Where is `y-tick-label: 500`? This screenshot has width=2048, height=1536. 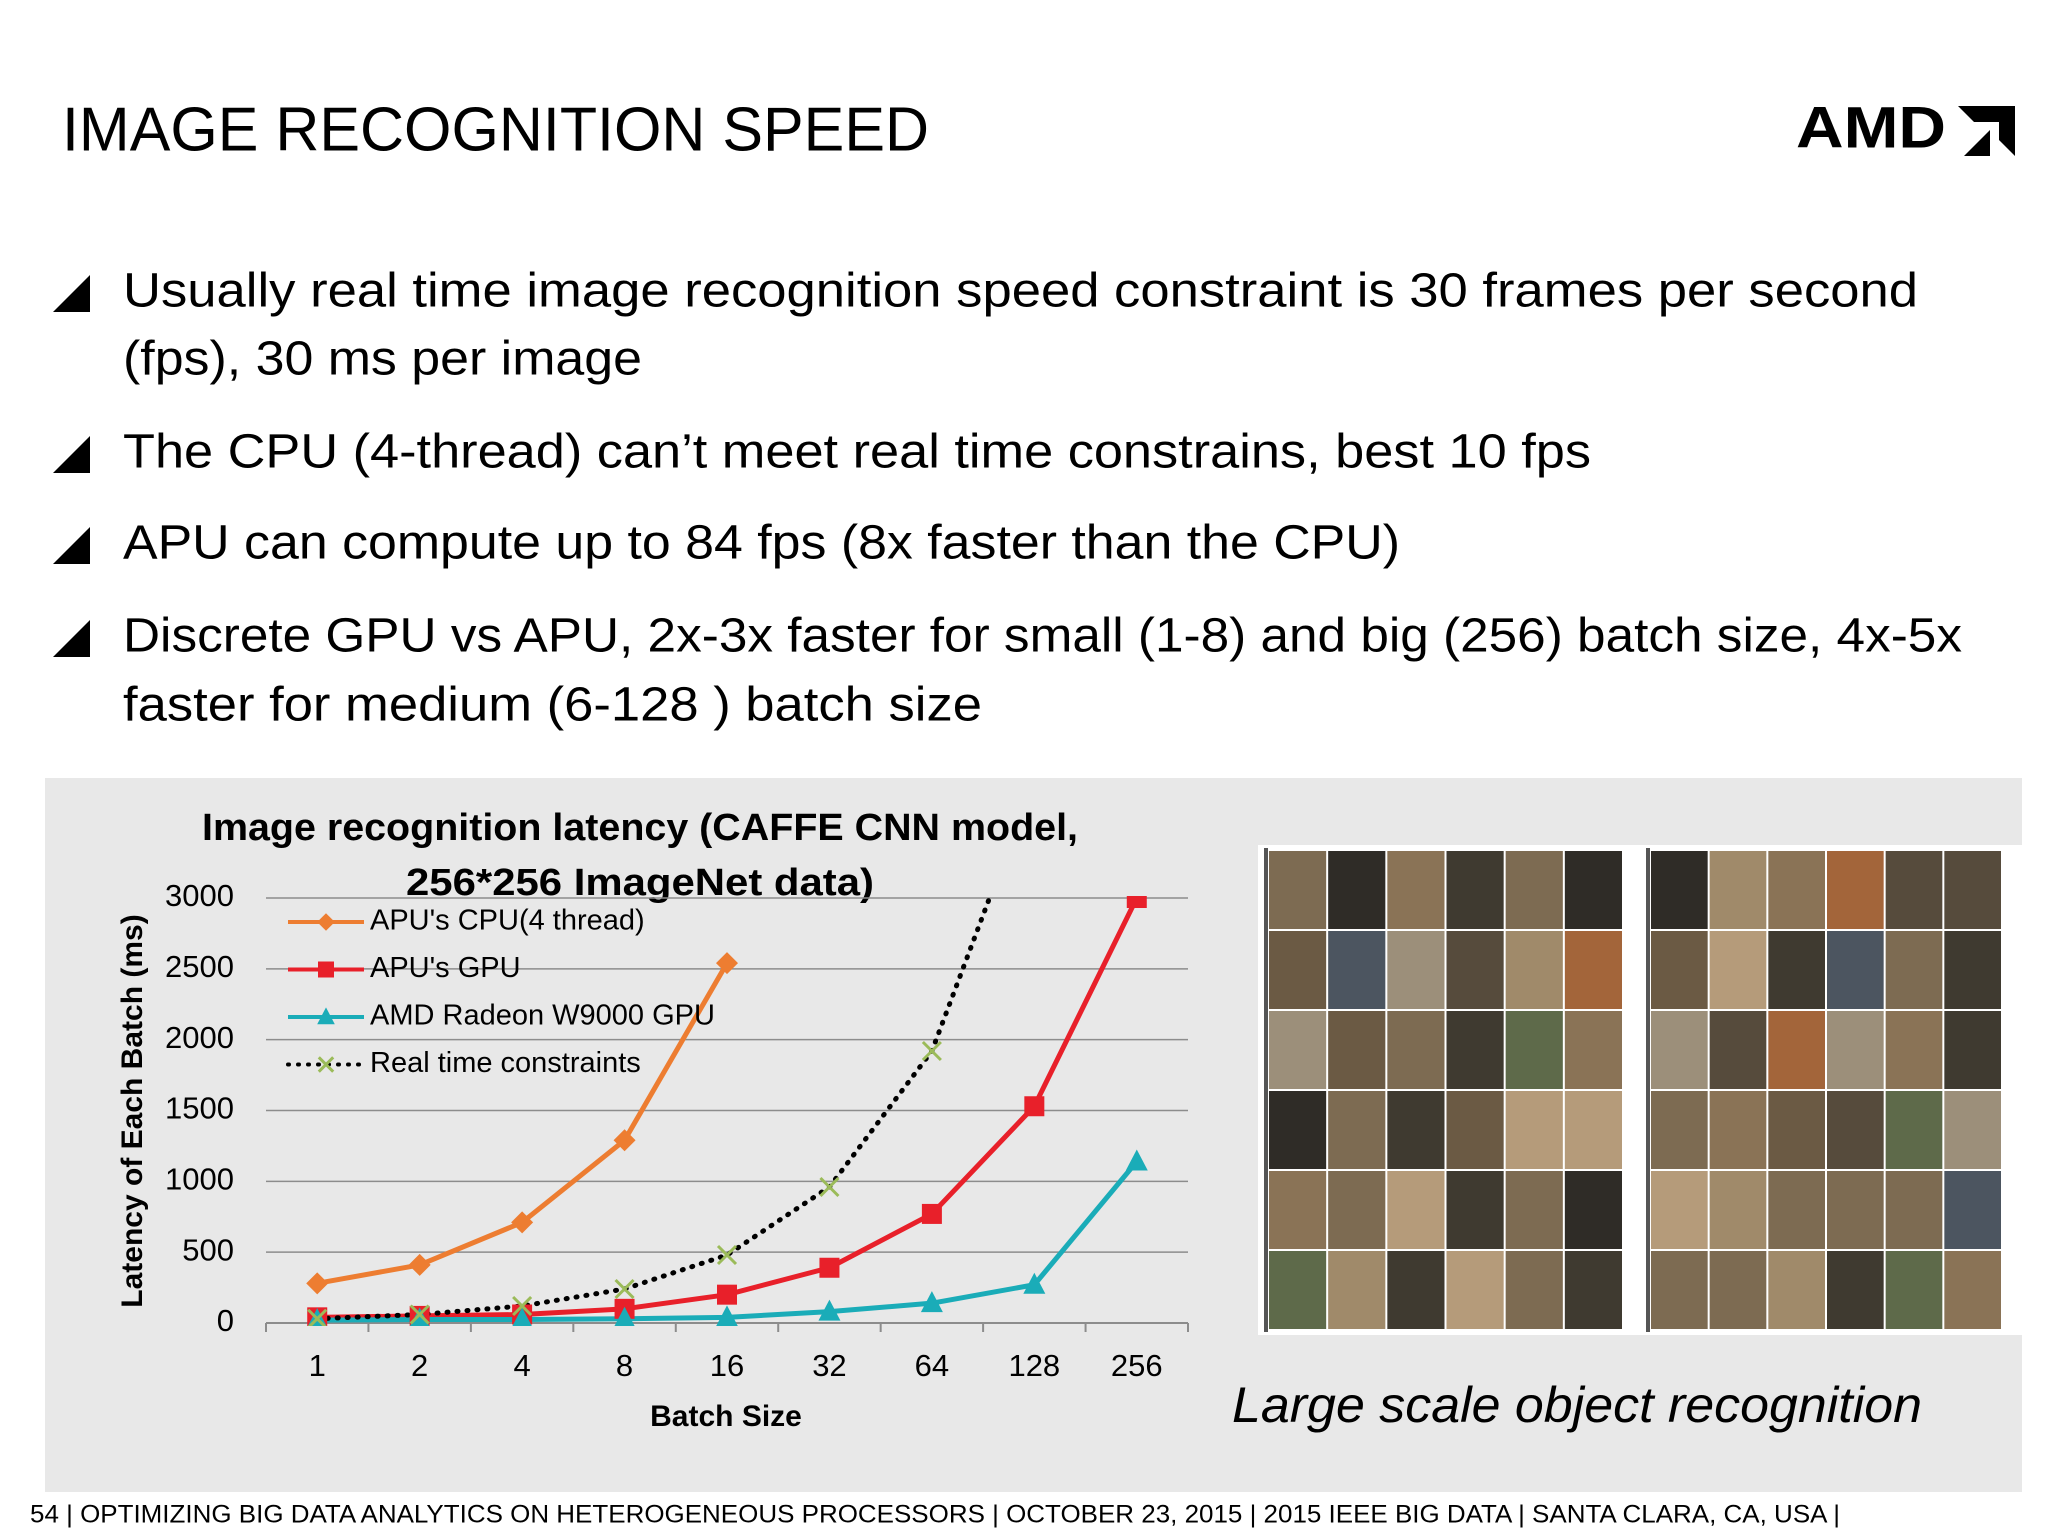
y-tick-label: 500 is located at coordinates (208, 1249).